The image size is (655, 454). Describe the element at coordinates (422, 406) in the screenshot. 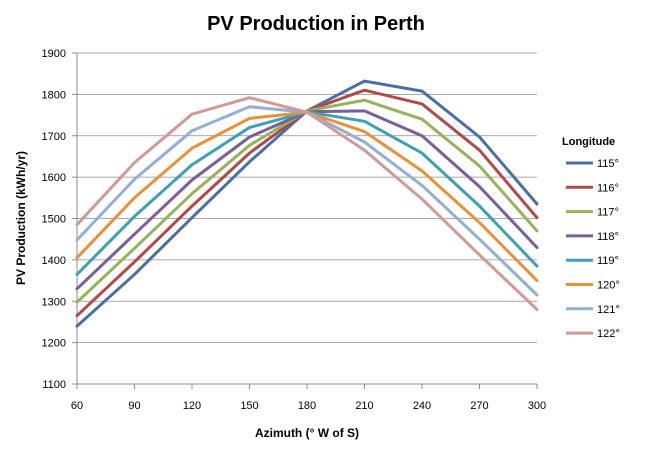

I see `x-tick-label: 240` at that location.